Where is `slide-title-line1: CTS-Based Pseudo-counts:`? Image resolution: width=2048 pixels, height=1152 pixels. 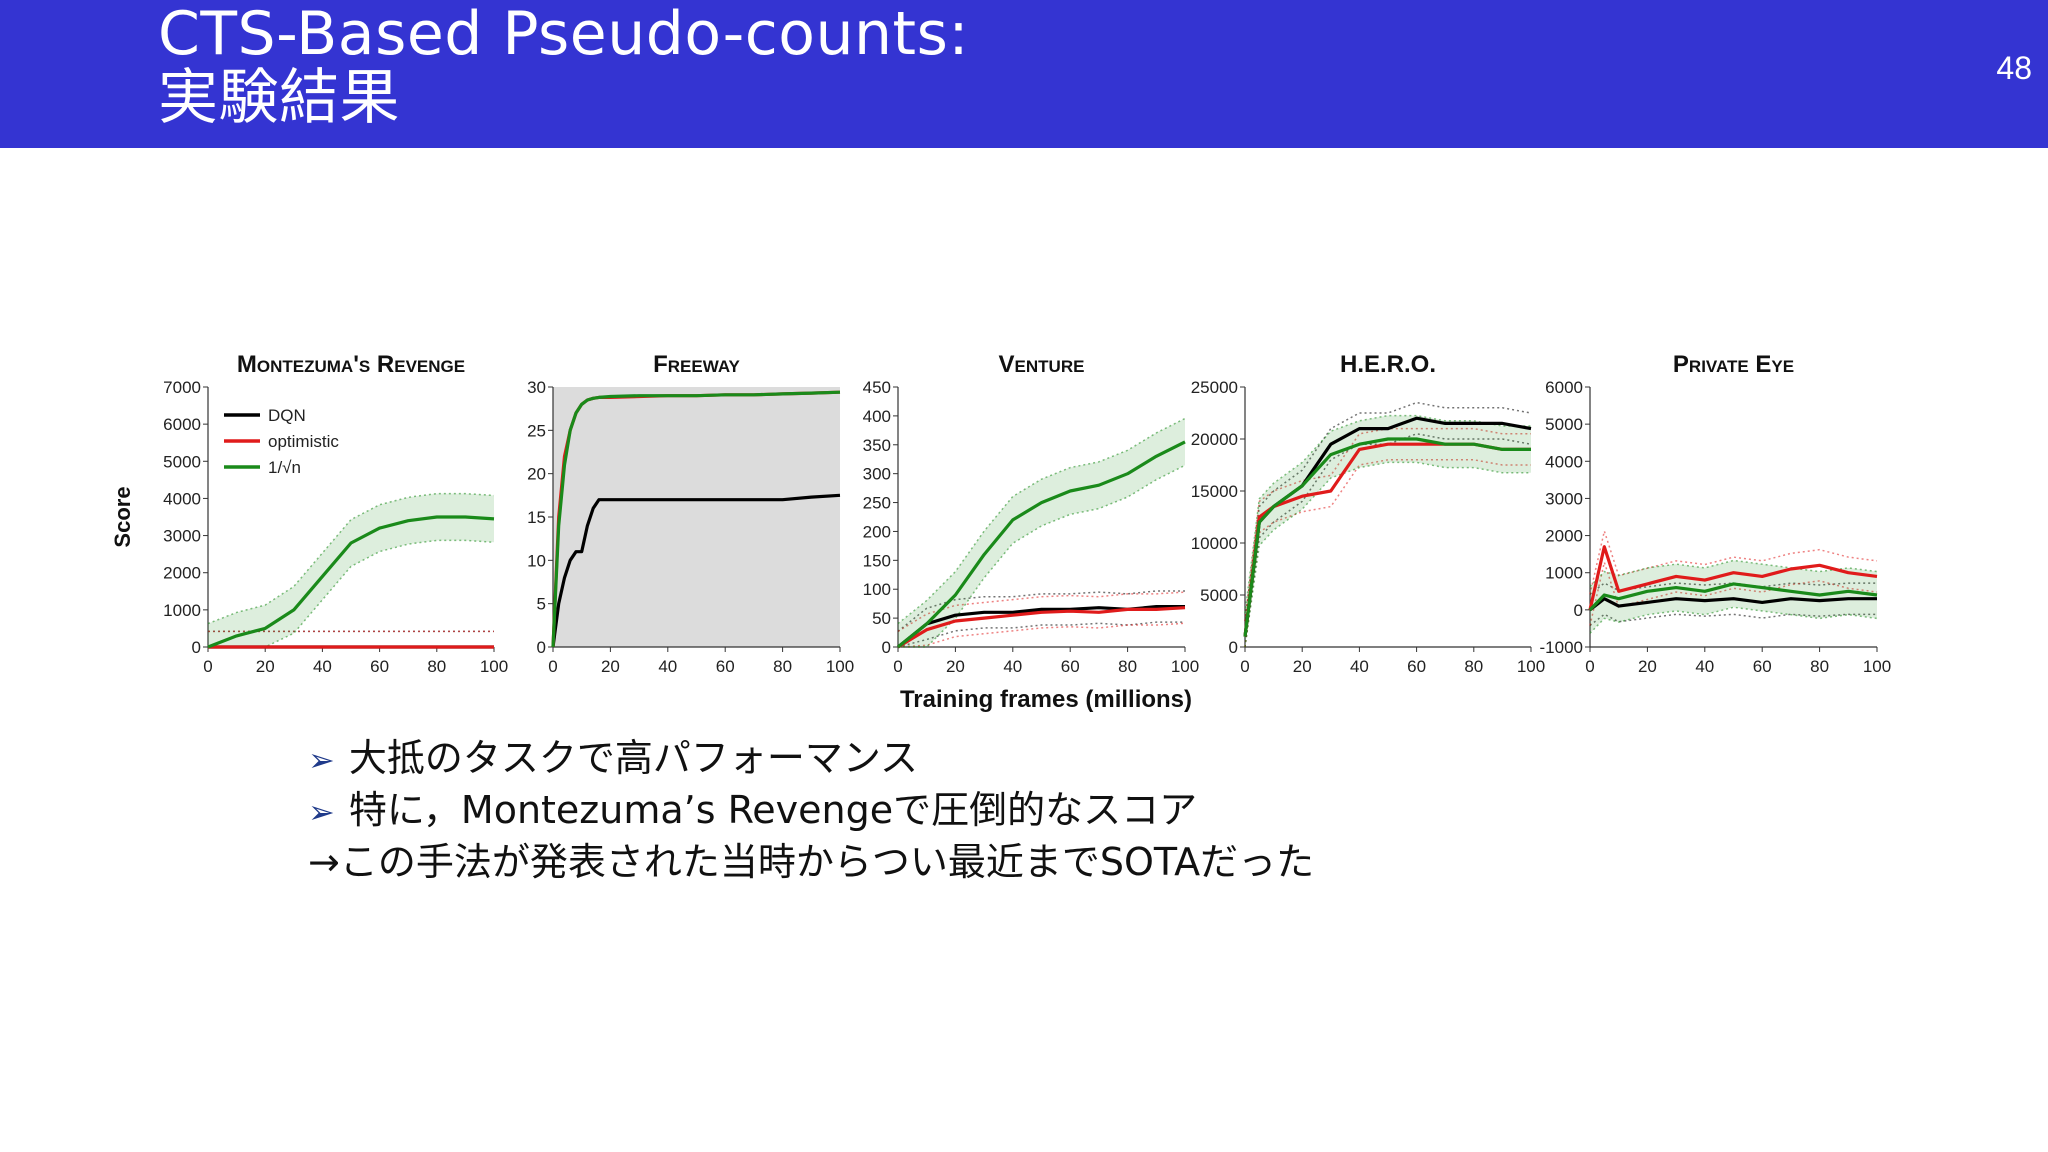
slide-title-line1: CTS-Based Pseudo-counts: is located at coordinates (564, 34).